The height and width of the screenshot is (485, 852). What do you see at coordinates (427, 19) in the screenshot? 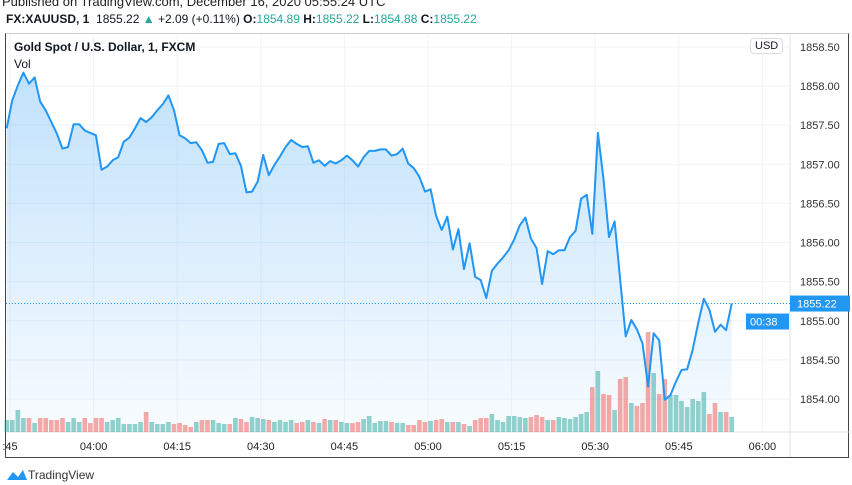
I see `close-label: C:` at bounding box center [427, 19].